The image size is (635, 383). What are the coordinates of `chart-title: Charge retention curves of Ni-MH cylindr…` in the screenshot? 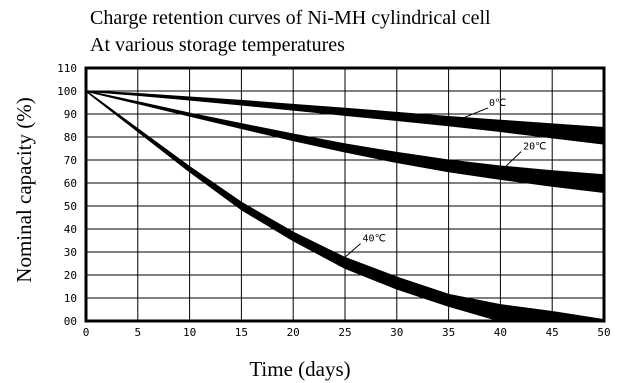 It's located at (290, 18).